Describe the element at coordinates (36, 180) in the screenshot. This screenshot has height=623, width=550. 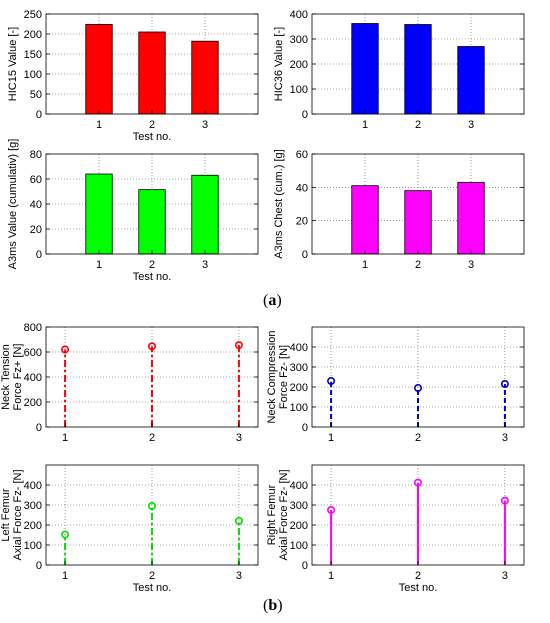
I see `y-tick-label: 60` at that location.